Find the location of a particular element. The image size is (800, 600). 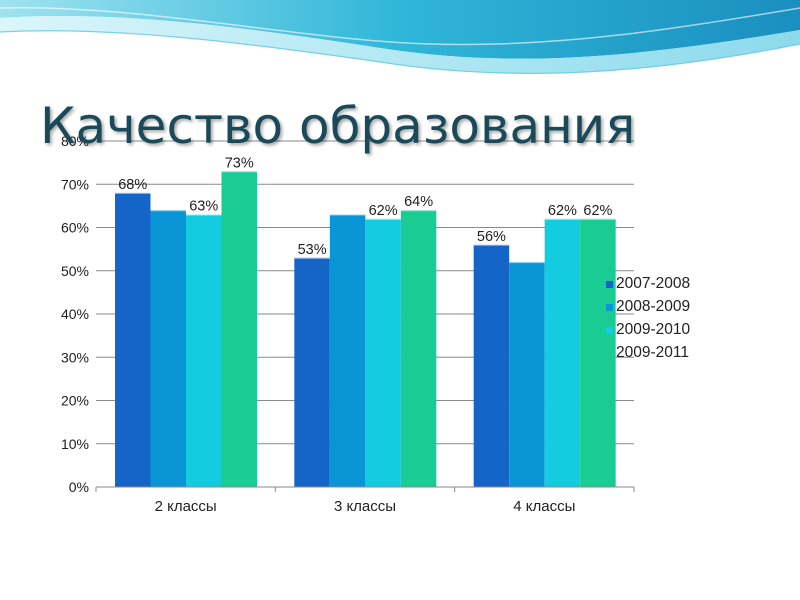

x-axis-tick-labels: 2 классы 3 классы 4 классы is located at coordinates (365, 506).